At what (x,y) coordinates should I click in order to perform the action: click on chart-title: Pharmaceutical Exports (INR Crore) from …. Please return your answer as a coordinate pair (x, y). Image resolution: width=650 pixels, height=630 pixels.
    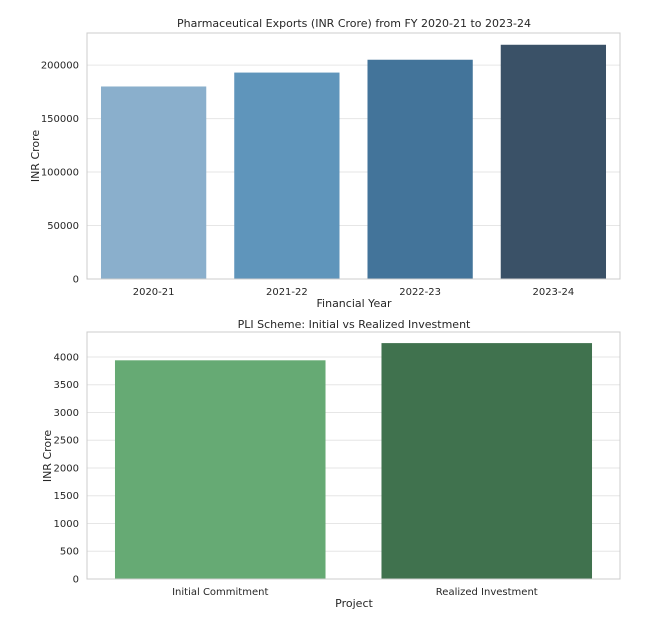
    Looking at the image, I should click on (354, 23).